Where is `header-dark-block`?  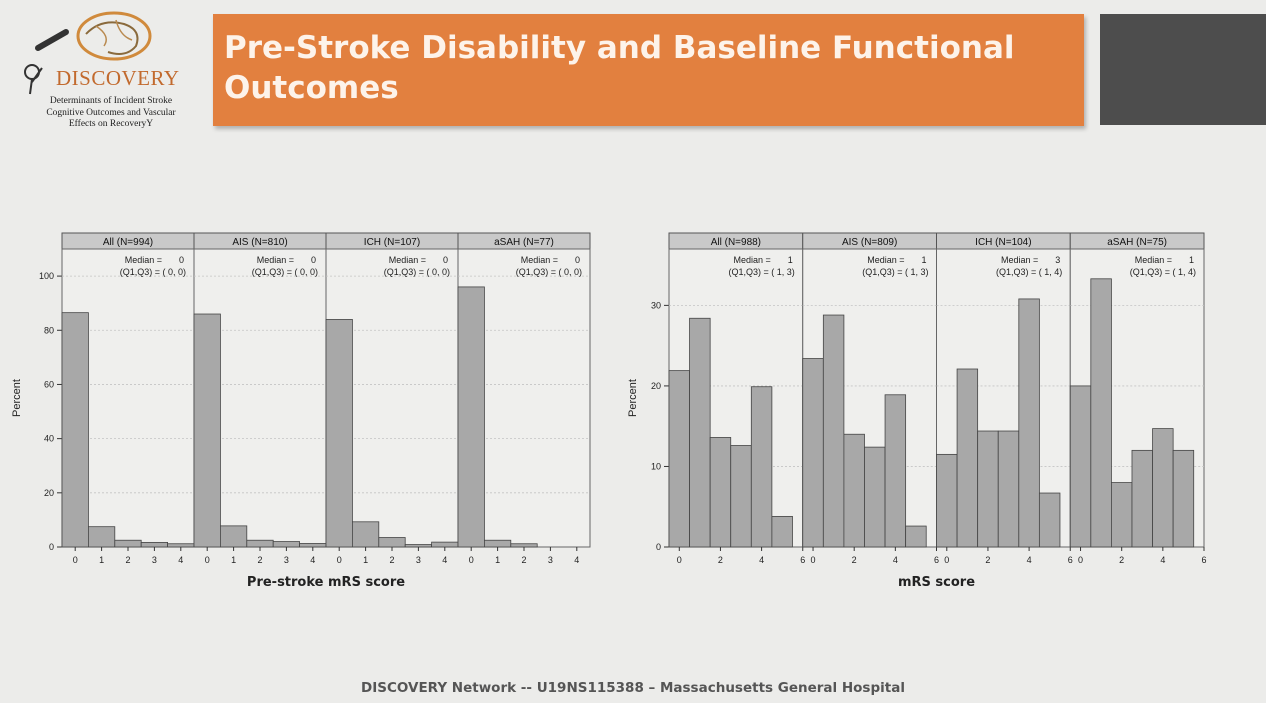 header-dark-block is located at coordinates (1183, 69).